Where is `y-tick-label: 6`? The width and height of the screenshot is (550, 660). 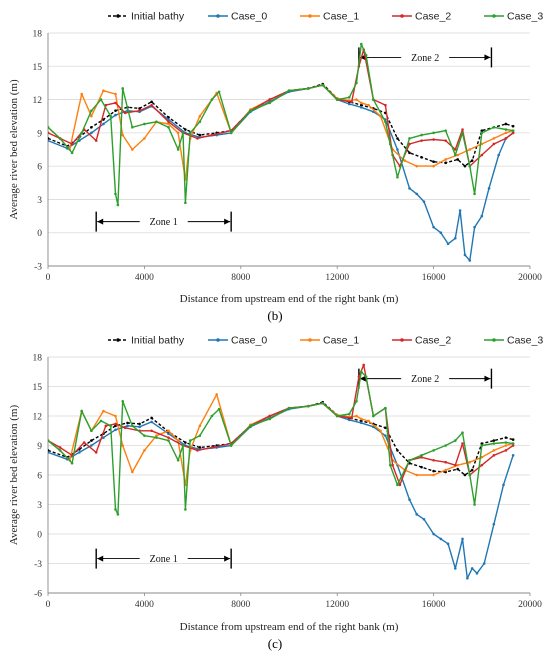
y-tick-label: 6 is located at coordinates (39, 168).